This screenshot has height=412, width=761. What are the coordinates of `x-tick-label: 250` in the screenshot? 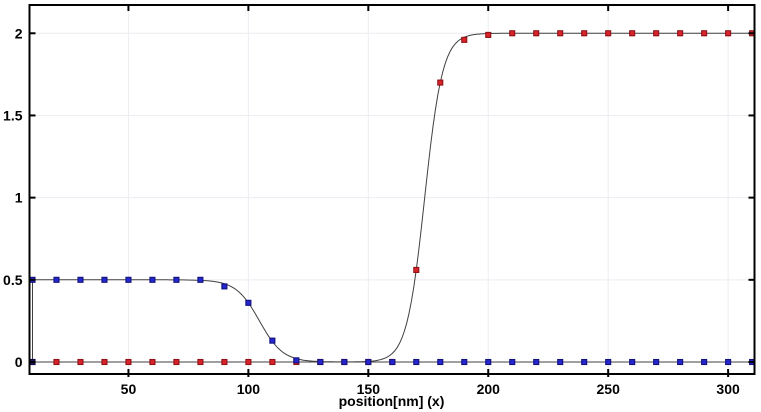 It's located at (609, 389).